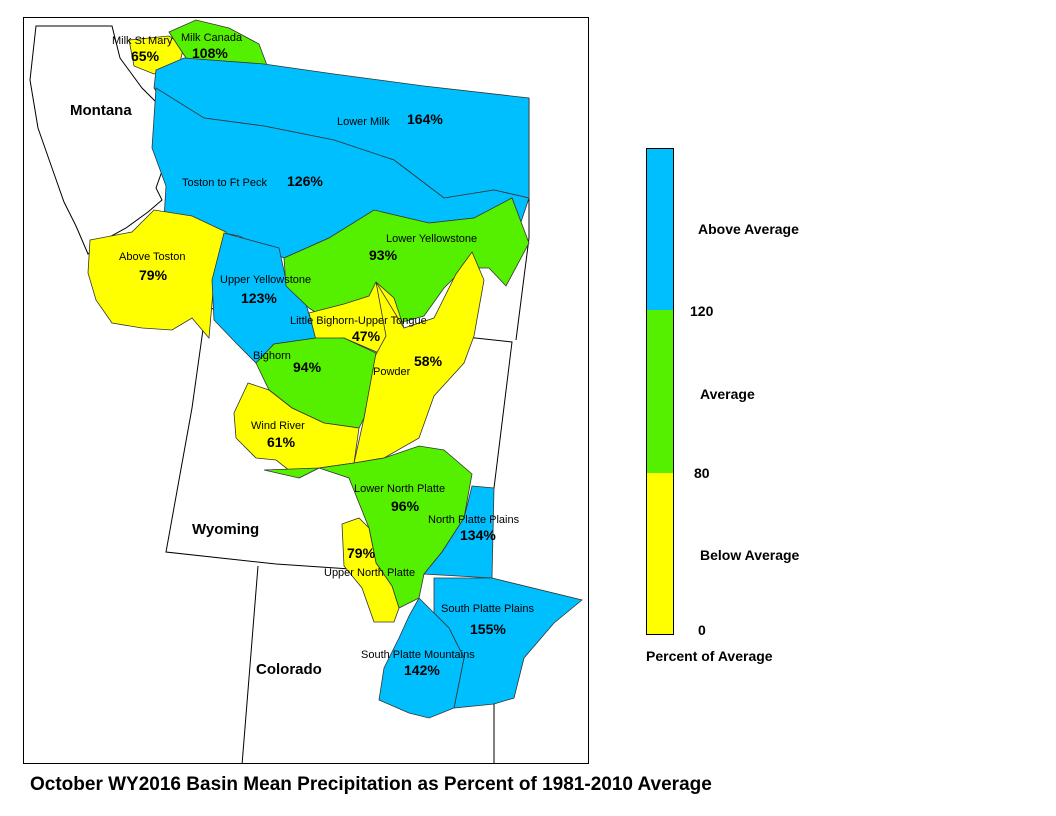 The height and width of the screenshot is (816, 1056). Describe the element at coordinates (259, 298) in the screenshot. I see `basin-pct-upper-yellowstone: 123%` at that location.